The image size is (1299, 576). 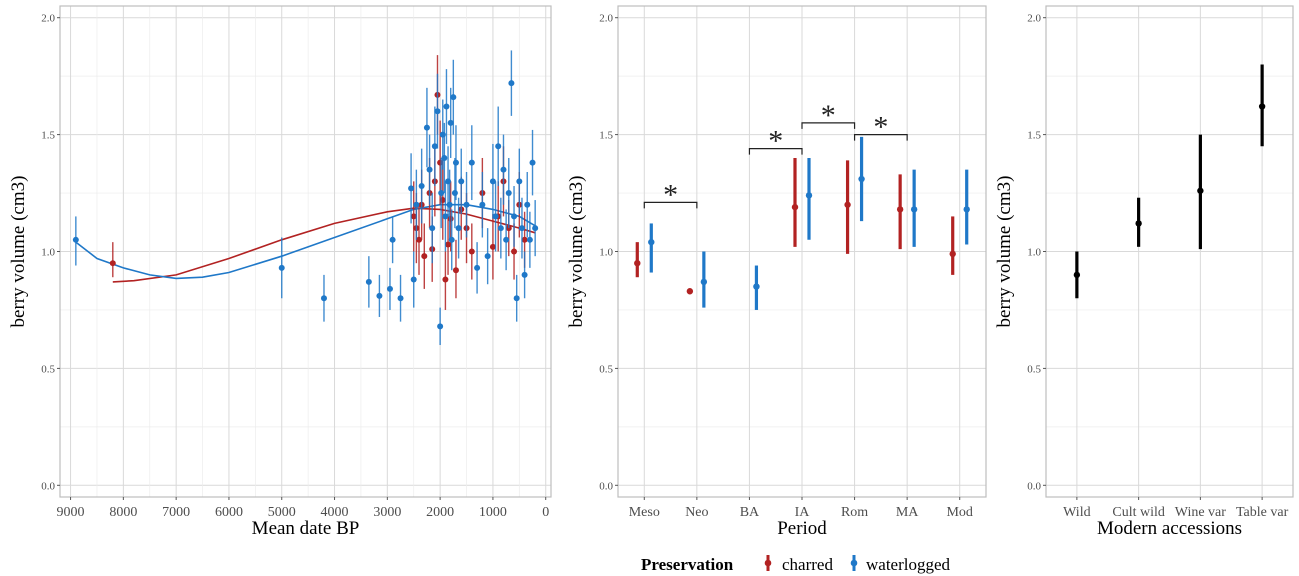 What do you see at coordinates (750, 512) in the screenshot?
I see `x-tick-label: BA` at bounding box center [750, 512].